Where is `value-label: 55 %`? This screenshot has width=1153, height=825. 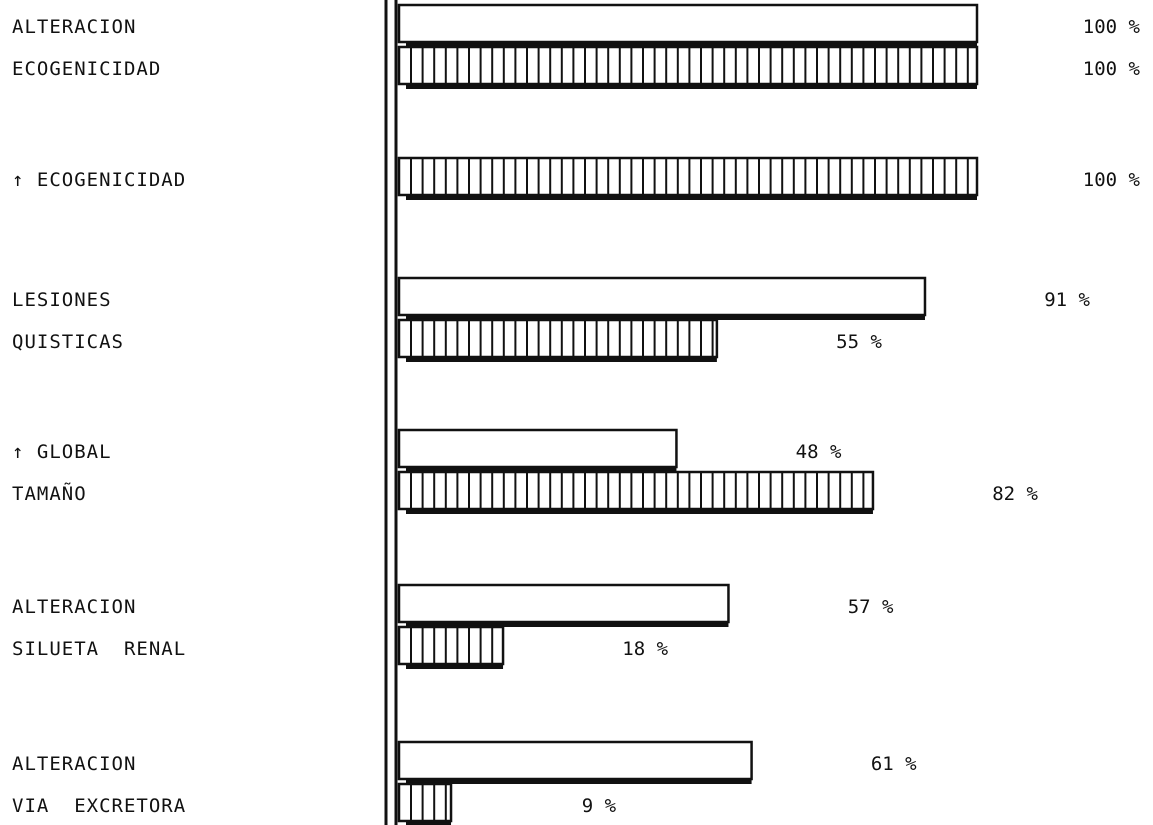 value-label: 55 % is located at coordinates (859, 342).